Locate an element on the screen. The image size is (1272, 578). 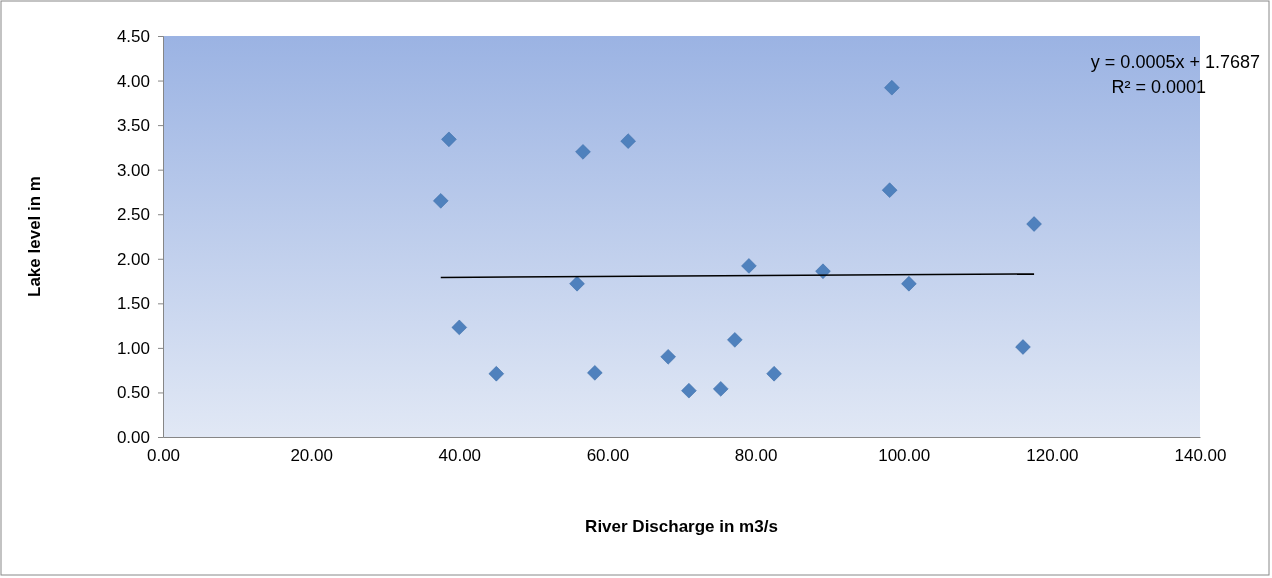
y-tick-label: 2.00 is located at coordinates (133, 259).